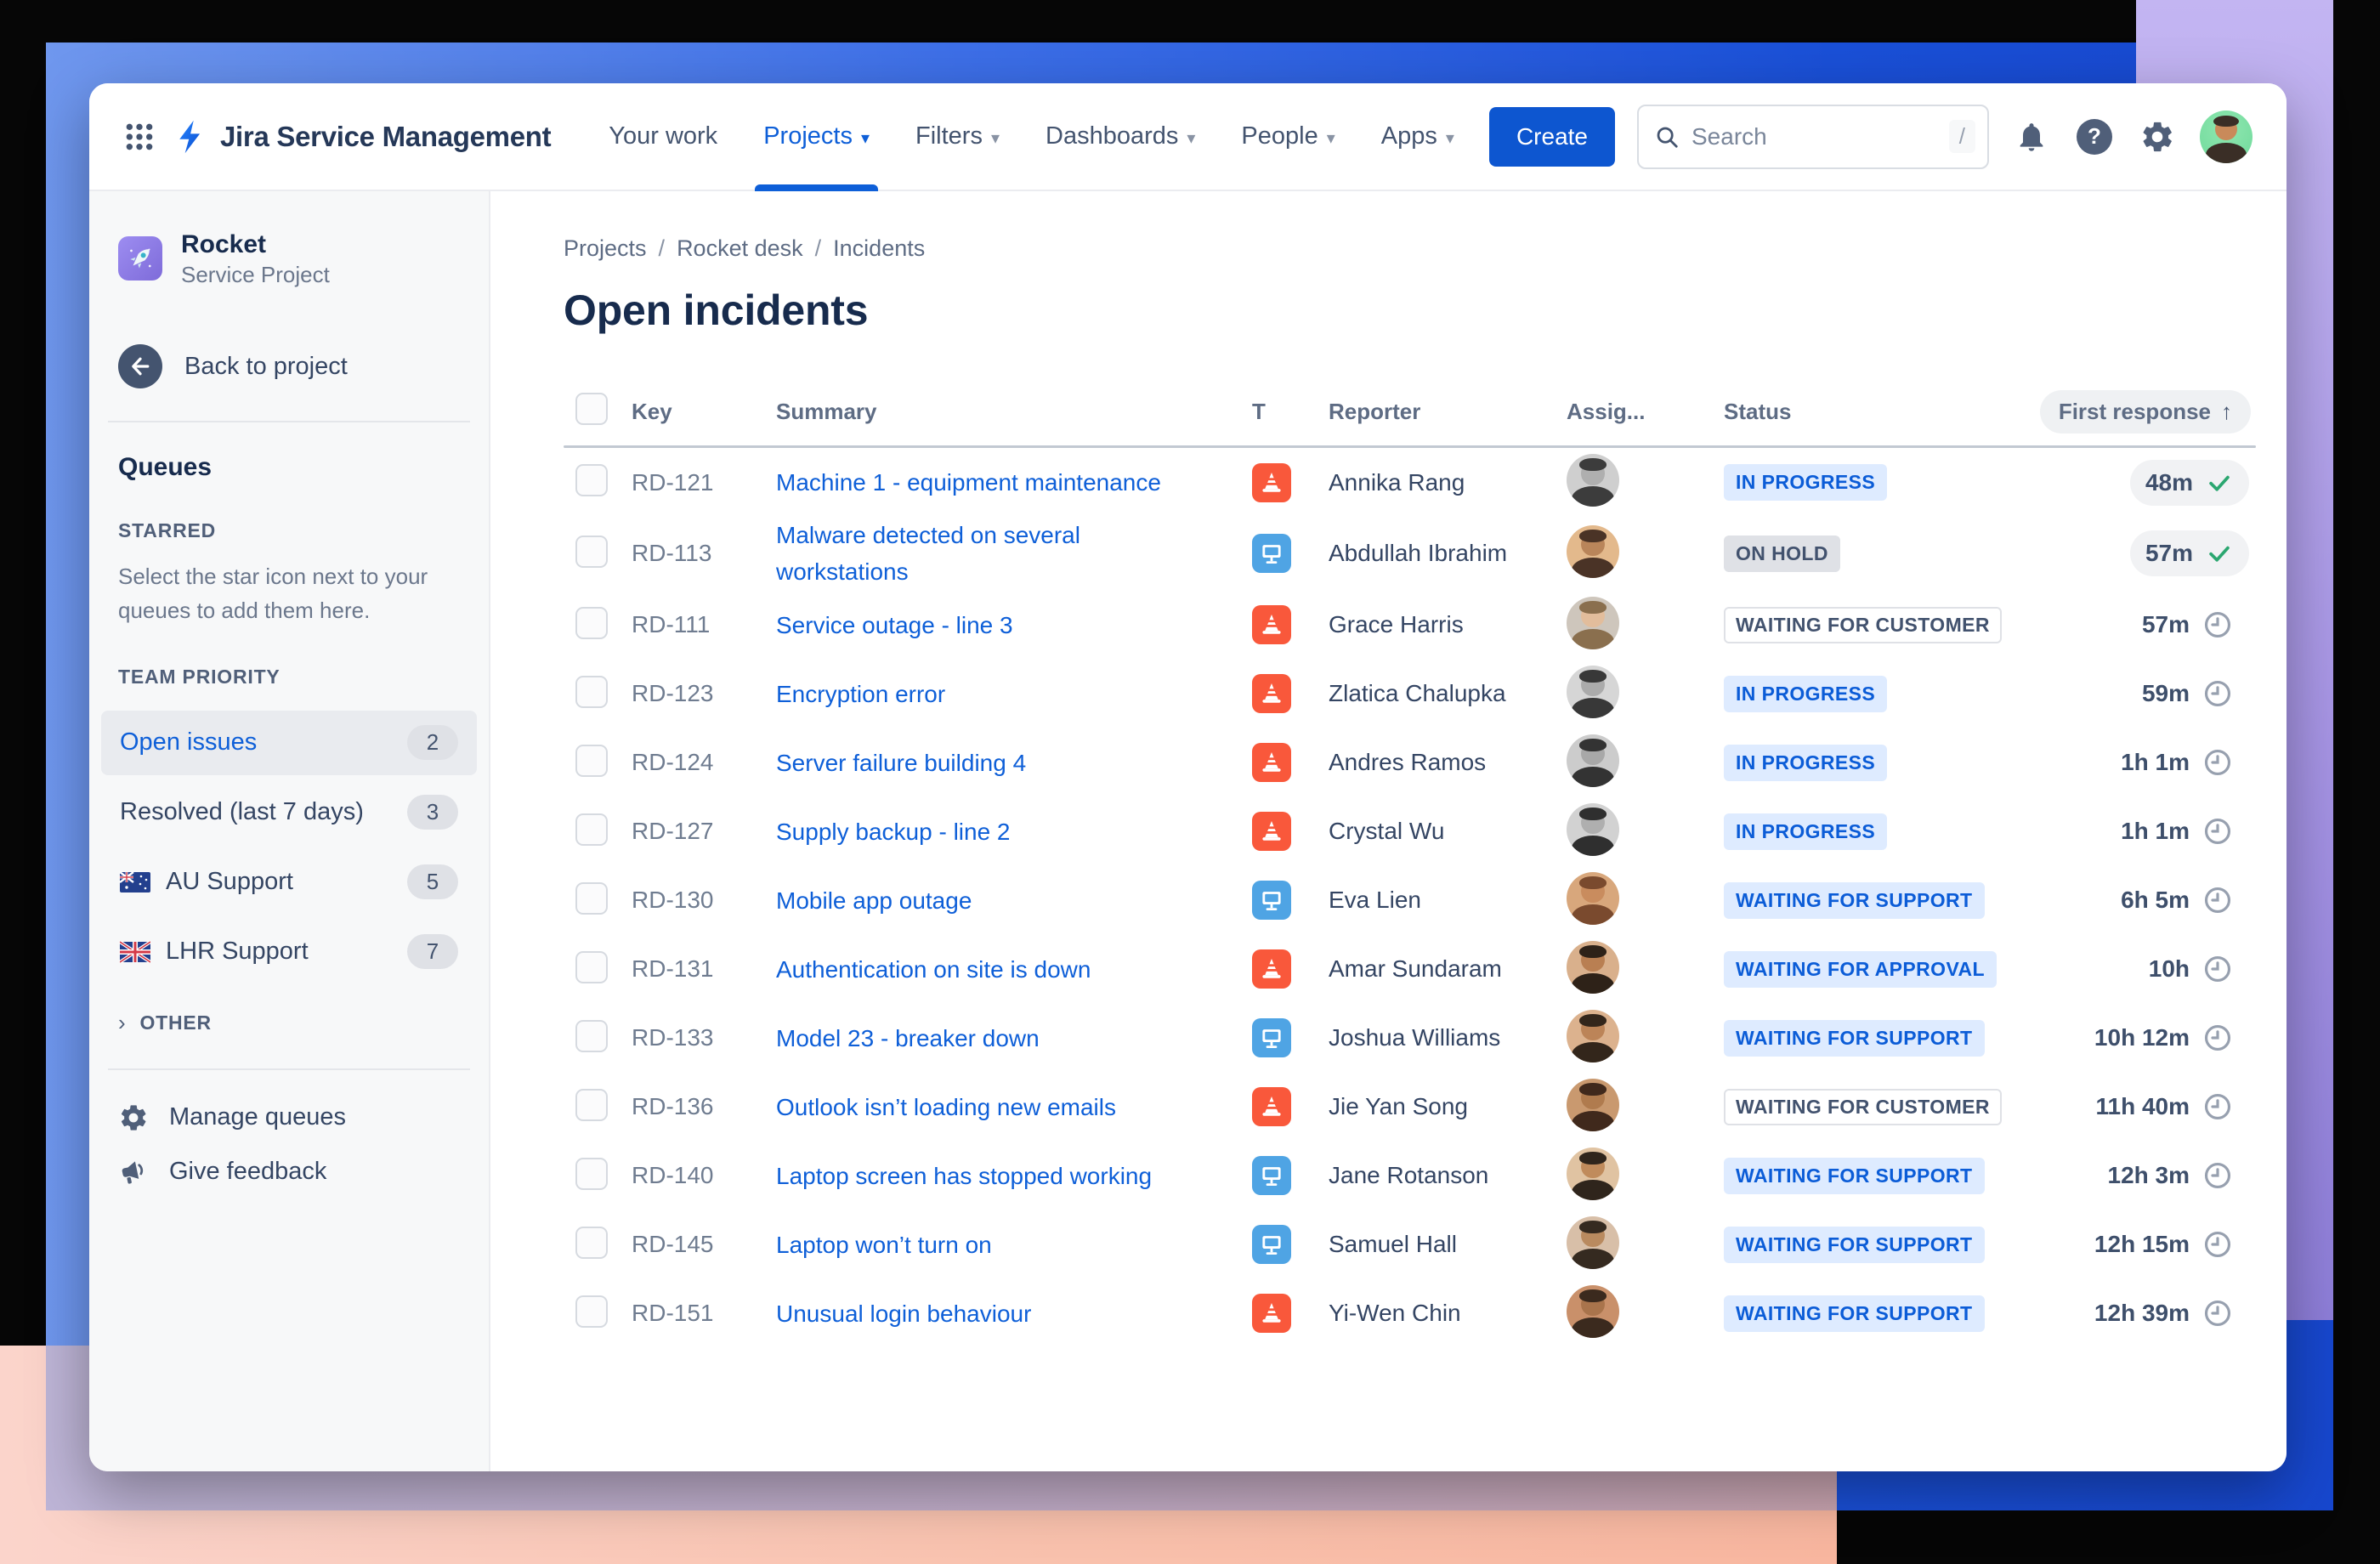  What do you see at coordinates (1375, 411) in the screenshot?
I see `column-header-reporter: Reporter` at bounding box center [1375, 411].